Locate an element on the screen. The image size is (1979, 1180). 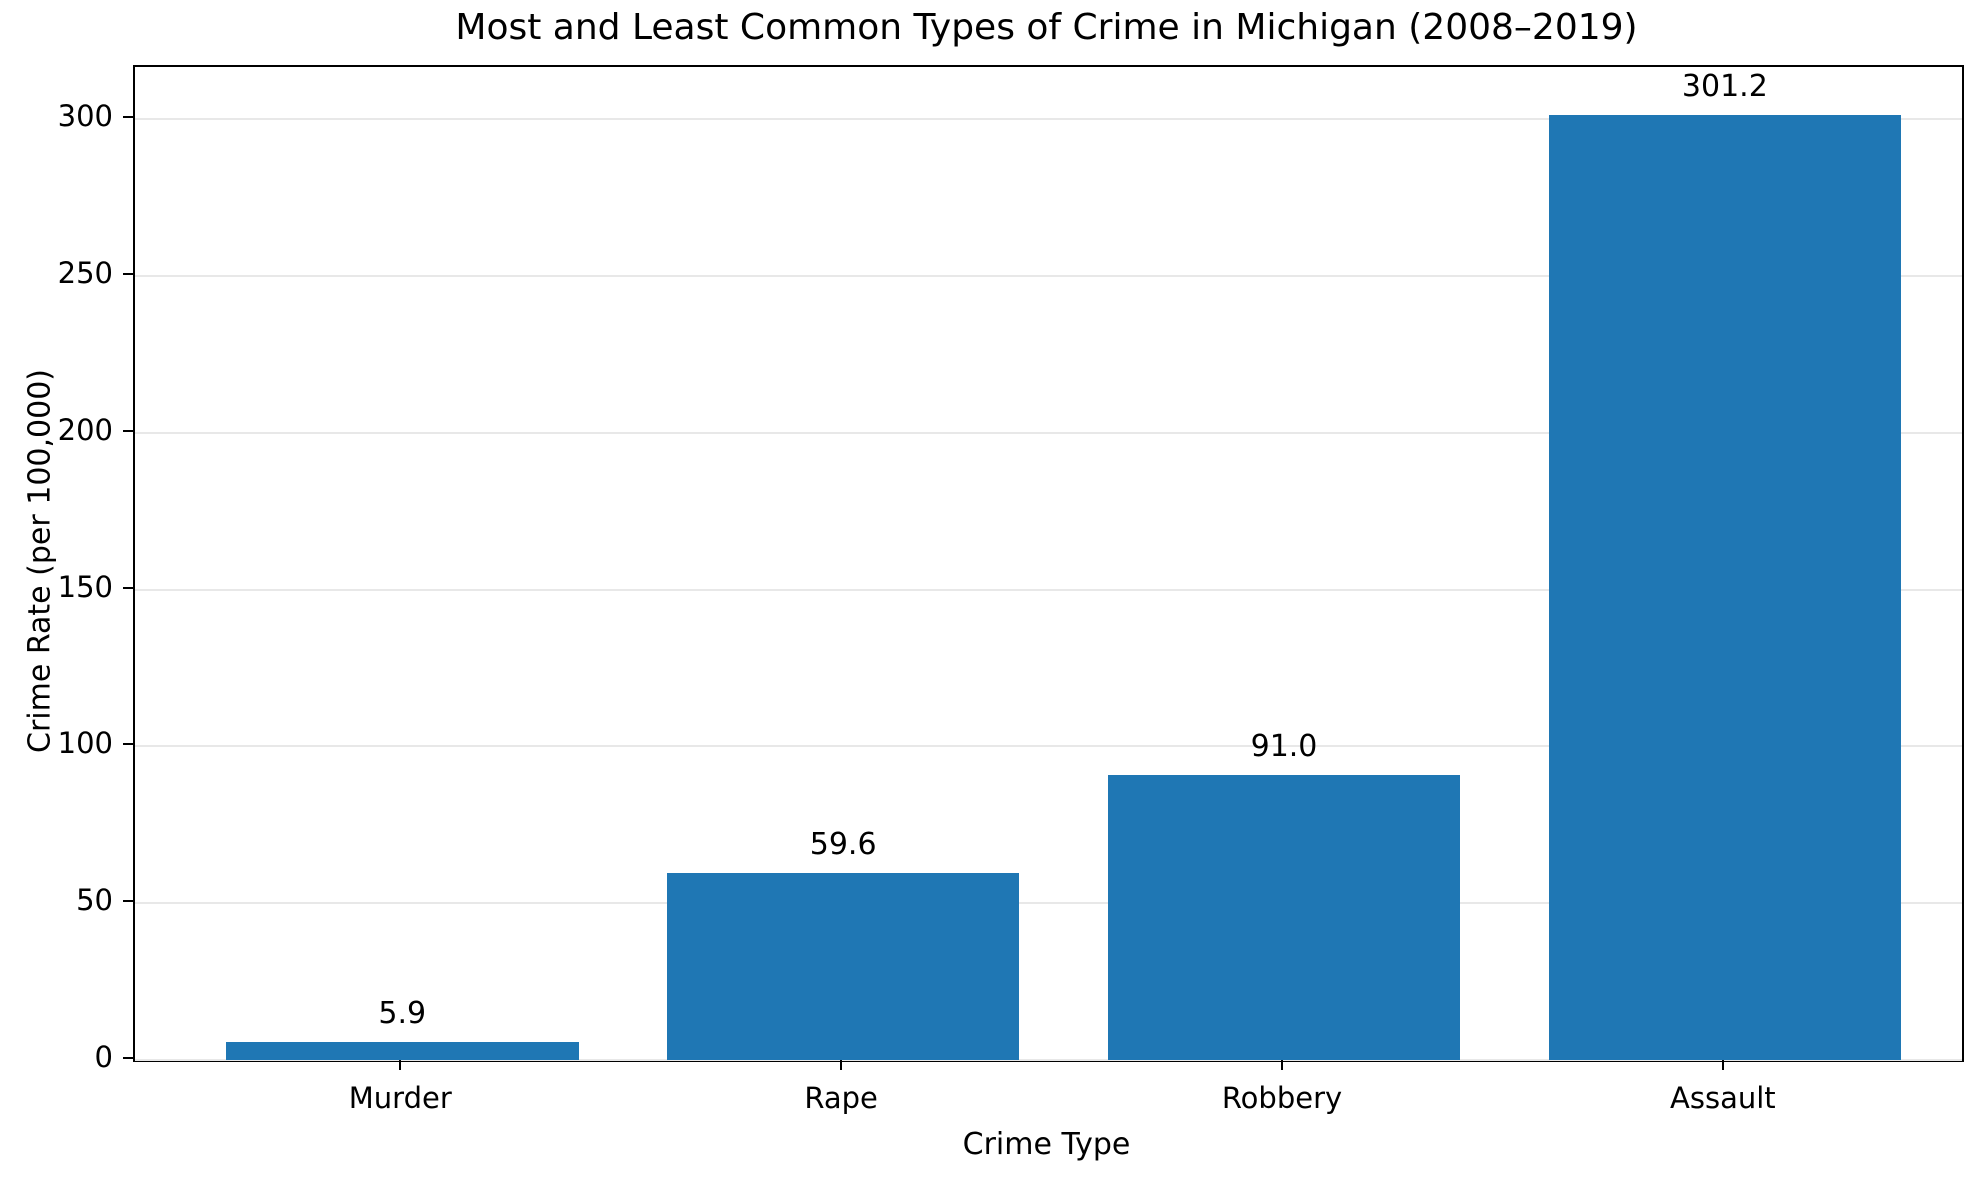
bar-value-label-murder: 5.9 is located at coordinates (402, 1013).